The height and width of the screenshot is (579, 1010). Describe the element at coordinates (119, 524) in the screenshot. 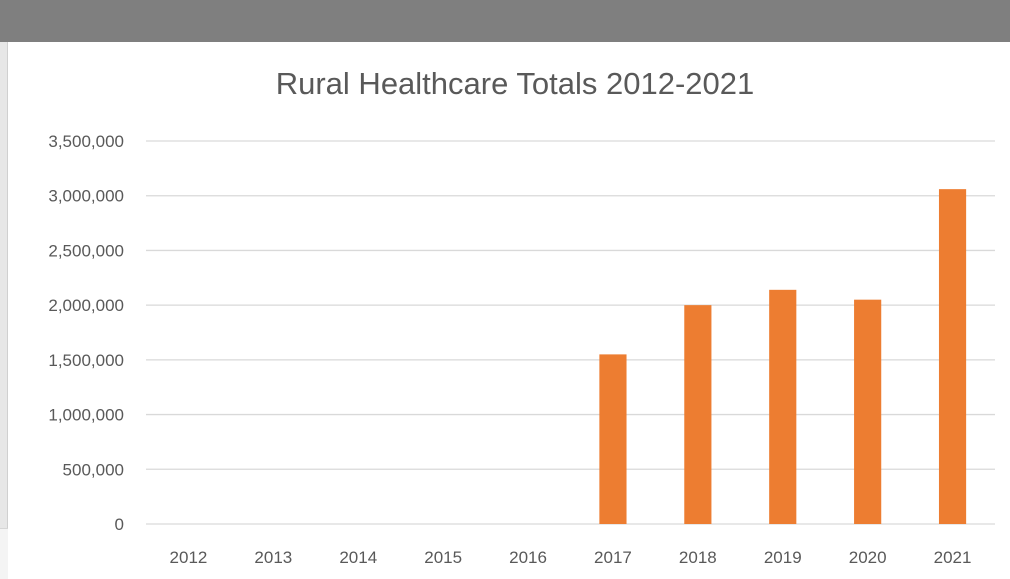

I see `y-tick-label: 0` at that location.